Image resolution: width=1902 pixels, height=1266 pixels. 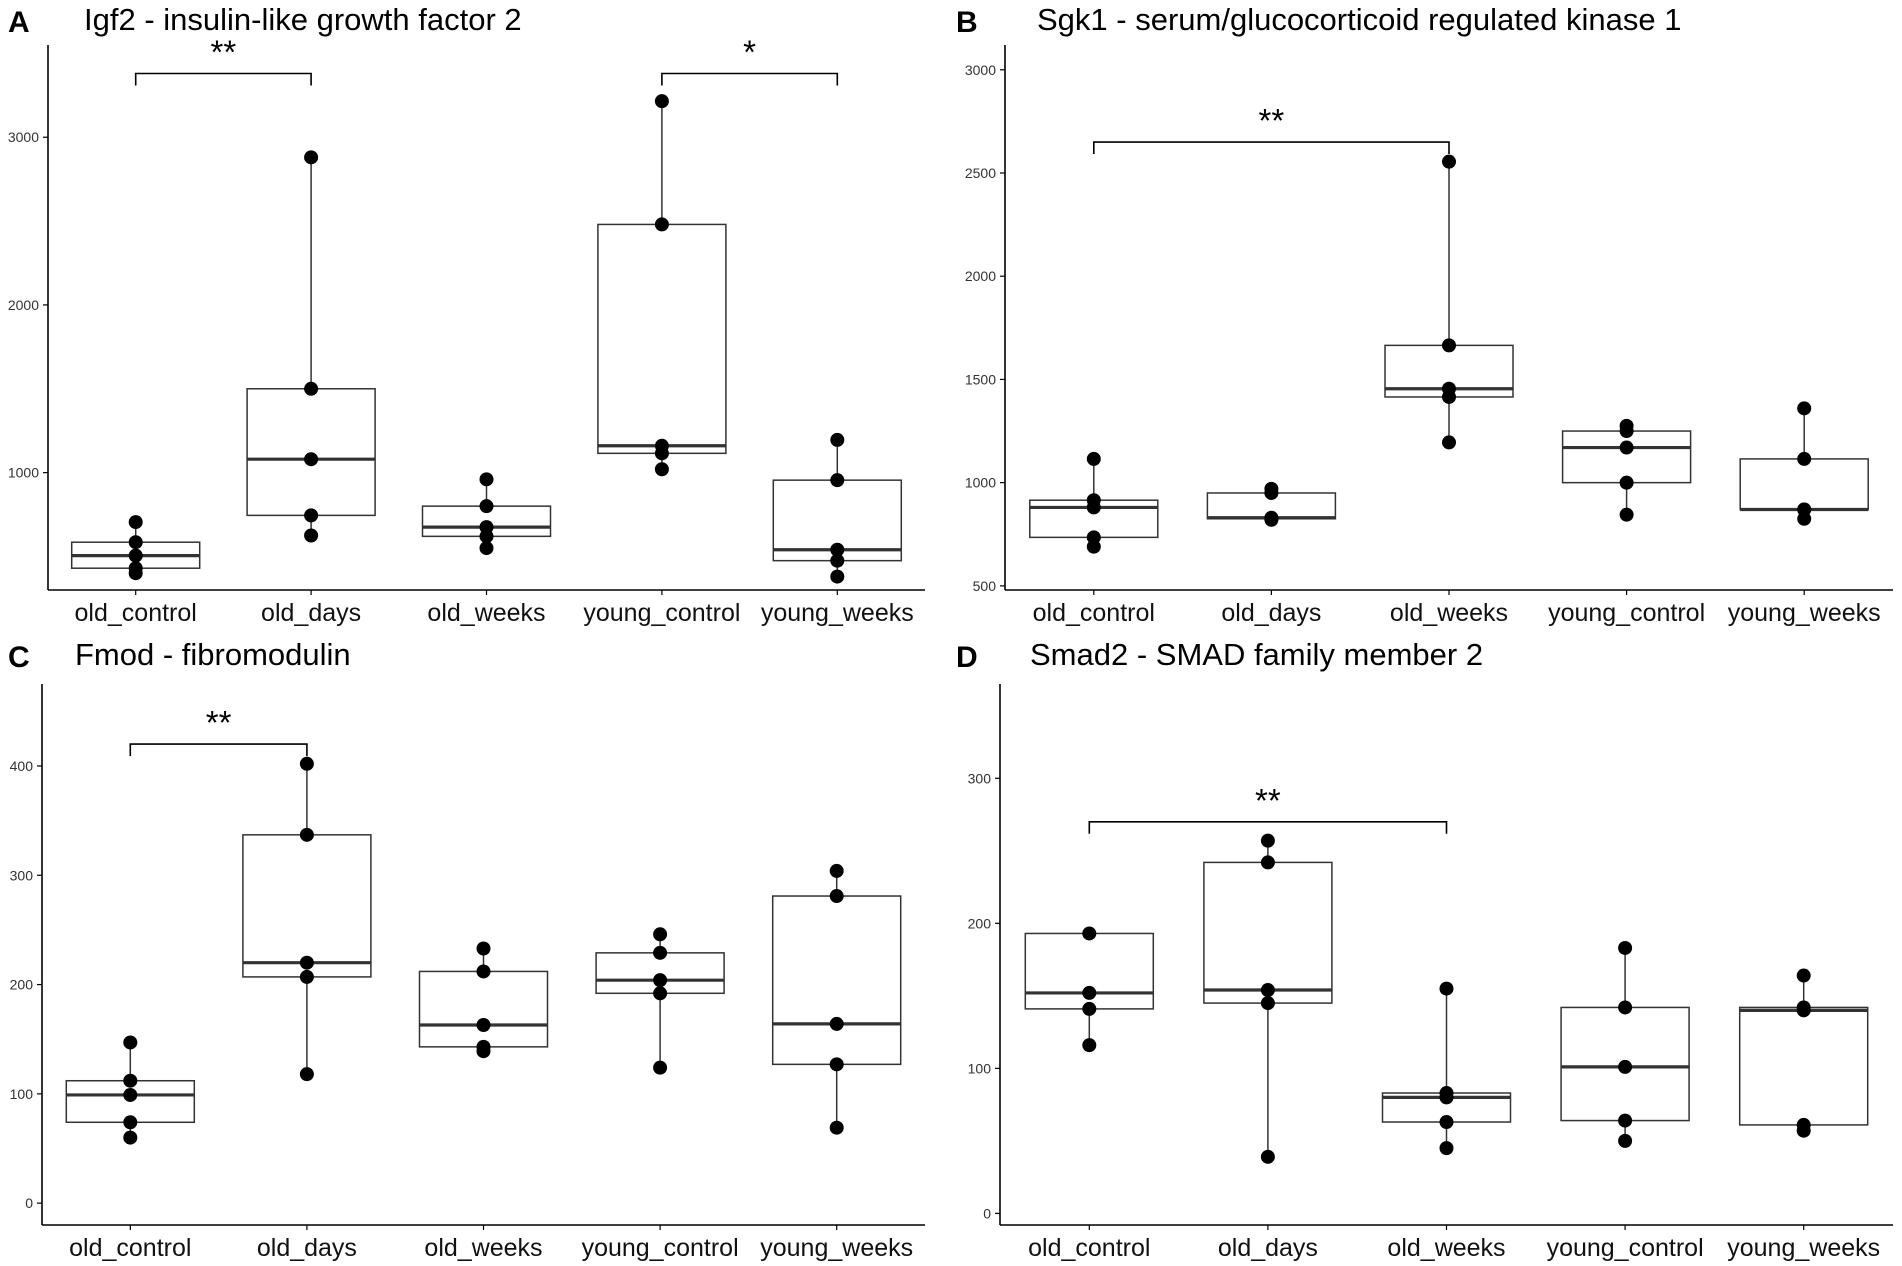 What do you see at coordinates (22, 875) in the screenshot?
I see `panel-c-y-tick-label: 300` at bounding box center [22, 875].